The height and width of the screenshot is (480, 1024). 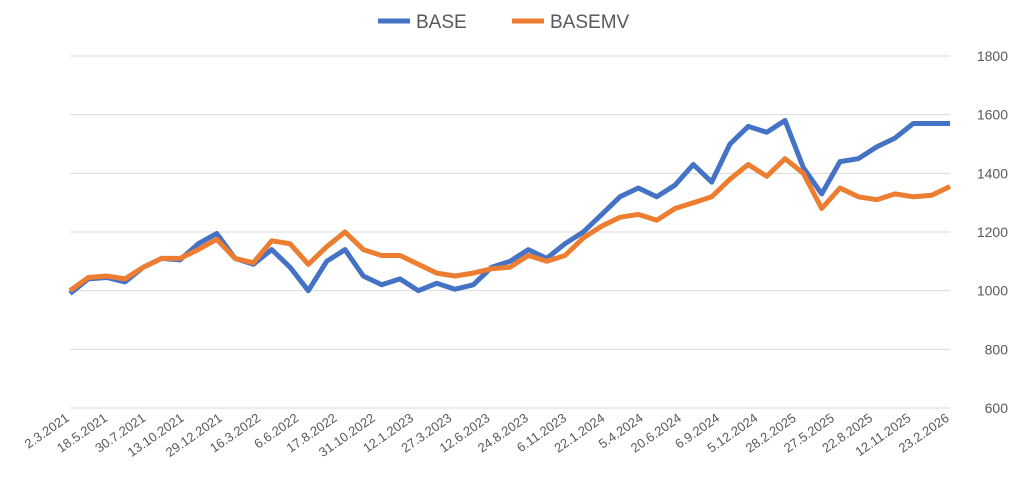 I want to click on y-axis-ticks: 600 800 1000 1200 1400 1600 1800, so click(x=992, y=232).